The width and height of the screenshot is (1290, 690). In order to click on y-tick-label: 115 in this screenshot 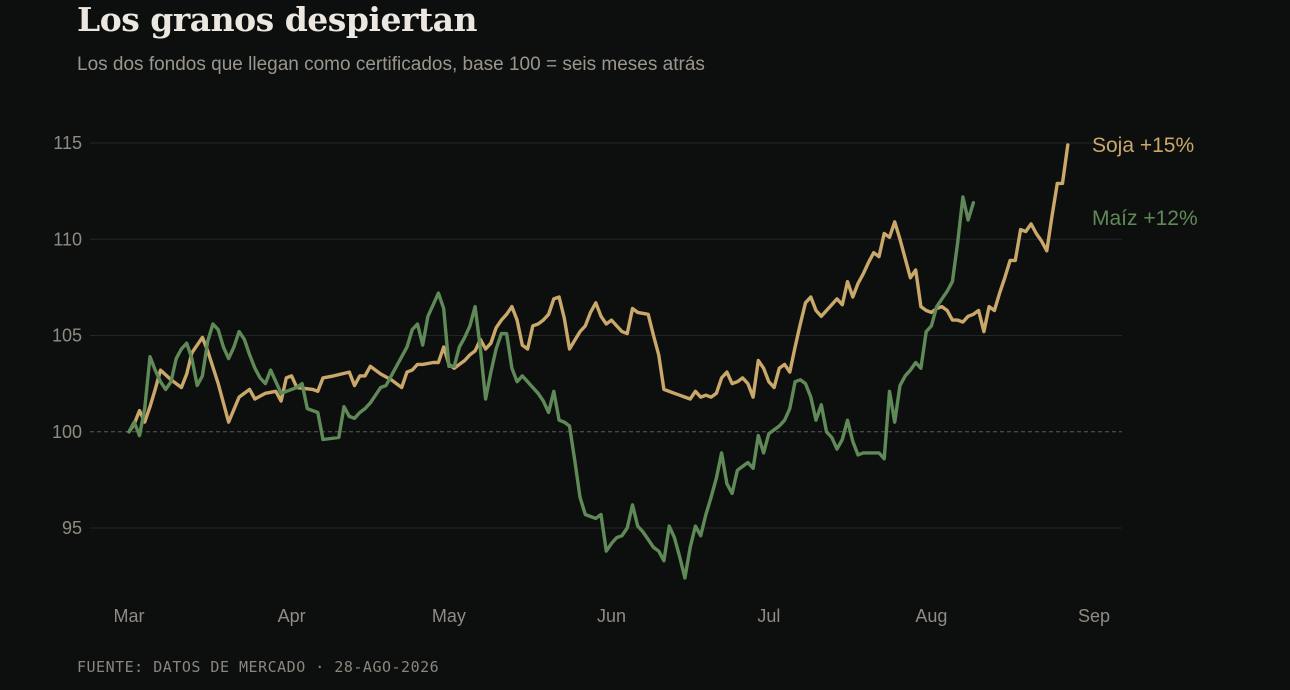, I will do `click(67, 143)`.